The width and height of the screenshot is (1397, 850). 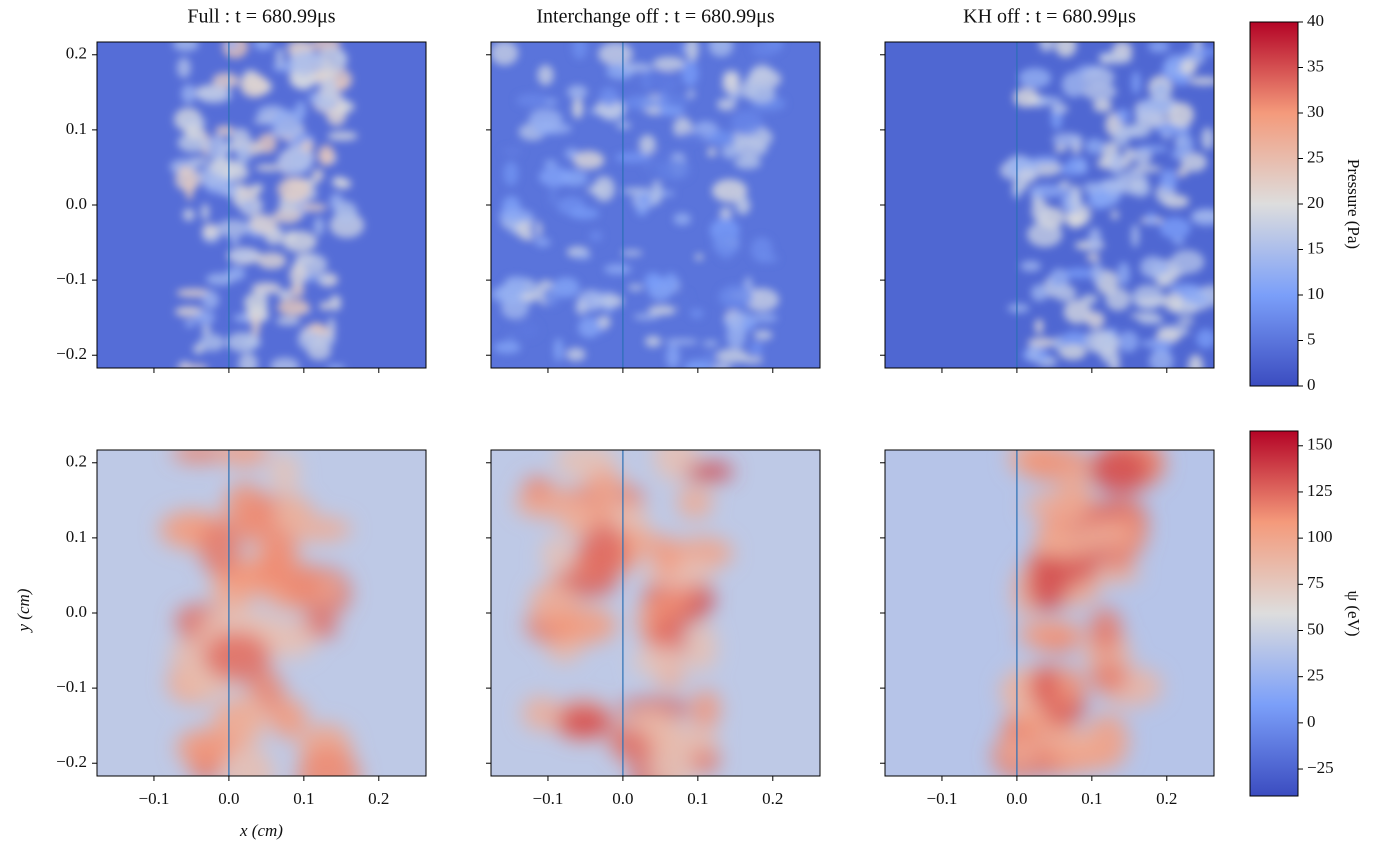 What do you see at coordinates (1049, 17) in the screenshot?
I see `panel-title: KH off : t = 680.99μs` at bounding box center [1049, 17].